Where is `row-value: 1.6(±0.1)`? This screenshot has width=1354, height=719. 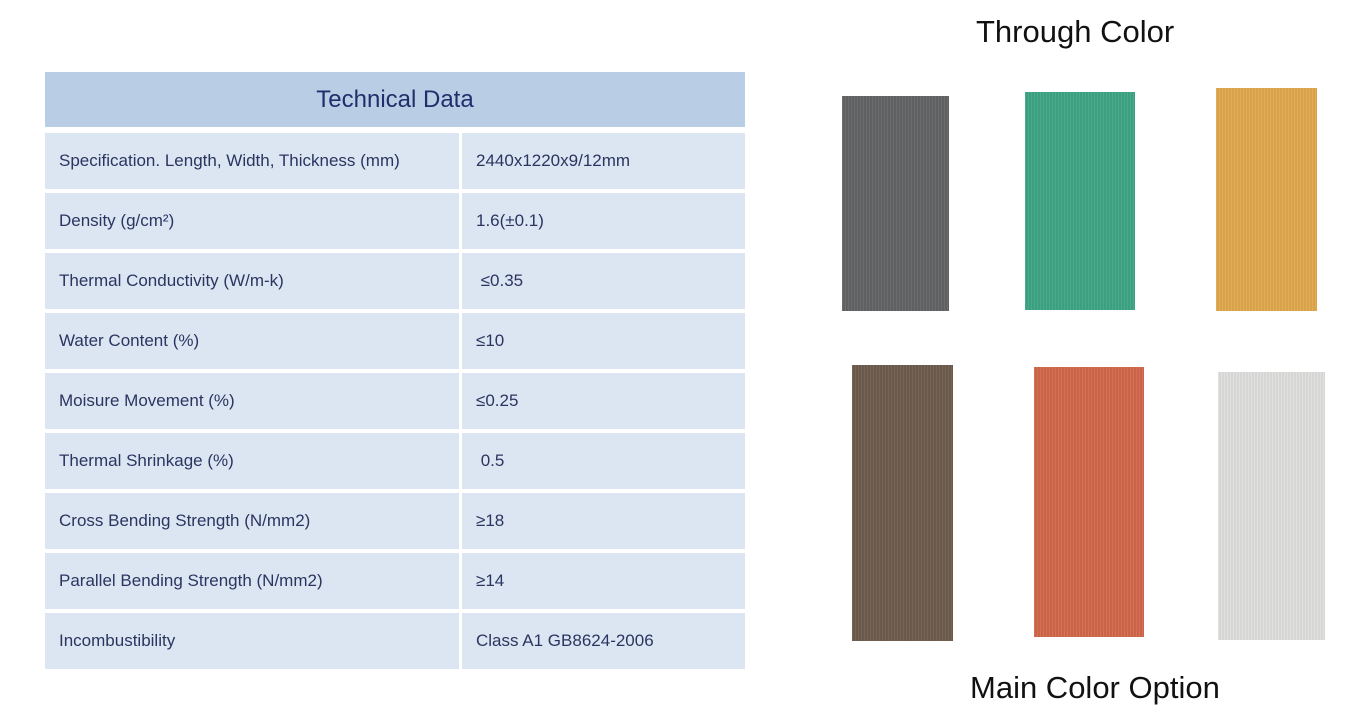 row-value: 1.6(±0.1) is located at coordinates (603, 221).